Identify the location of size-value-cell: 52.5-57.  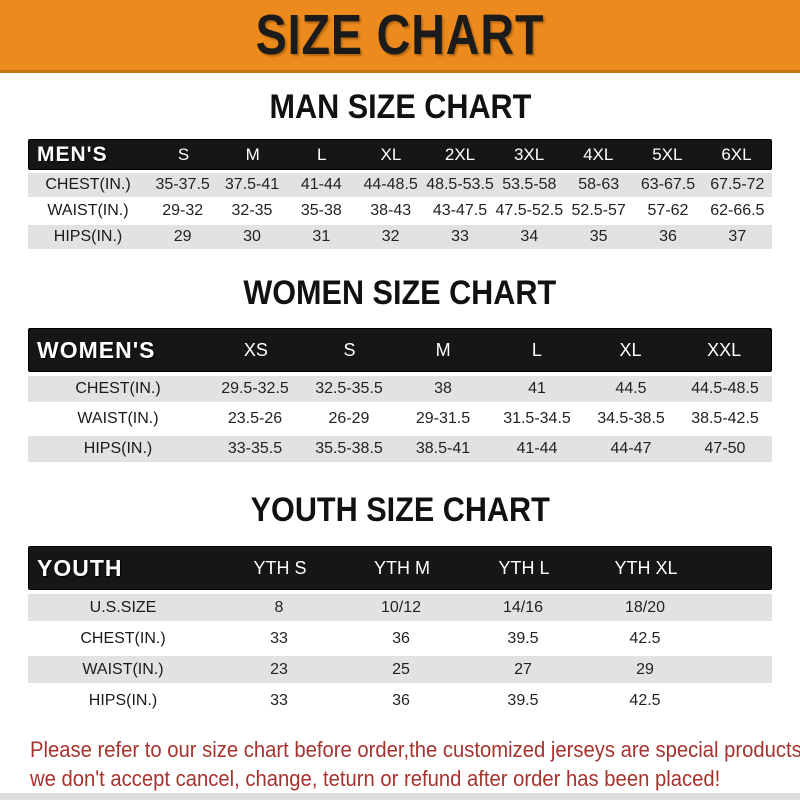
(598, 210).